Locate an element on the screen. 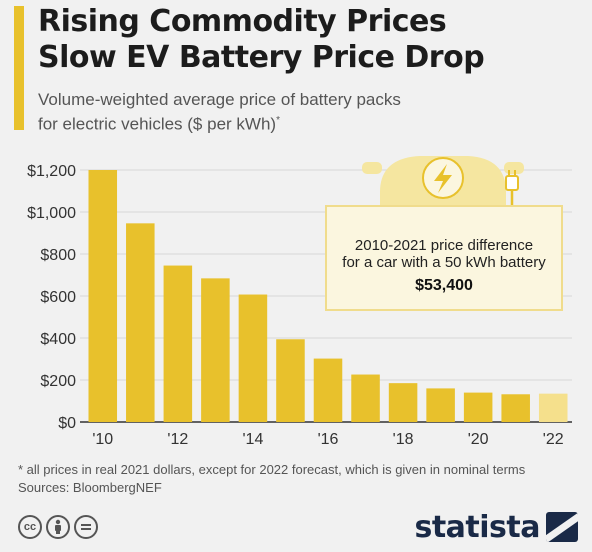 The width and height of the screenshot is (592, 552). x-tick-label: '10 is located at coordinates (102, 439).